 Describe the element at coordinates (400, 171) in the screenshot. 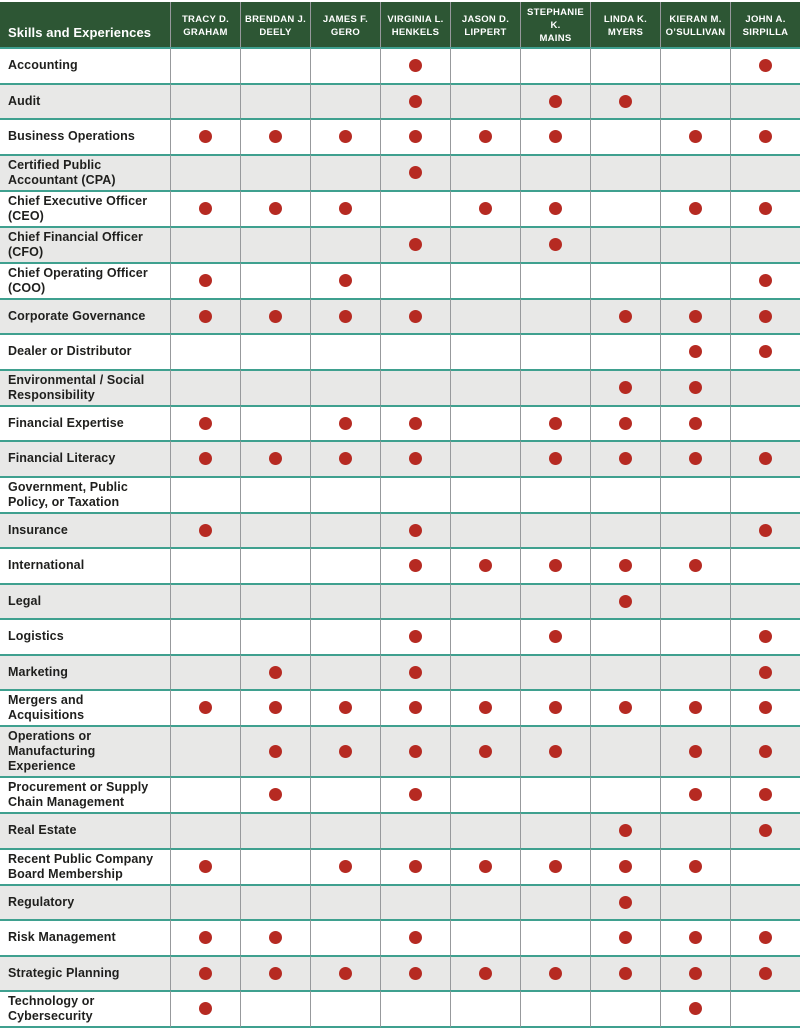

I see `table-row: Certified Public Accountant (CPA)` at that location.